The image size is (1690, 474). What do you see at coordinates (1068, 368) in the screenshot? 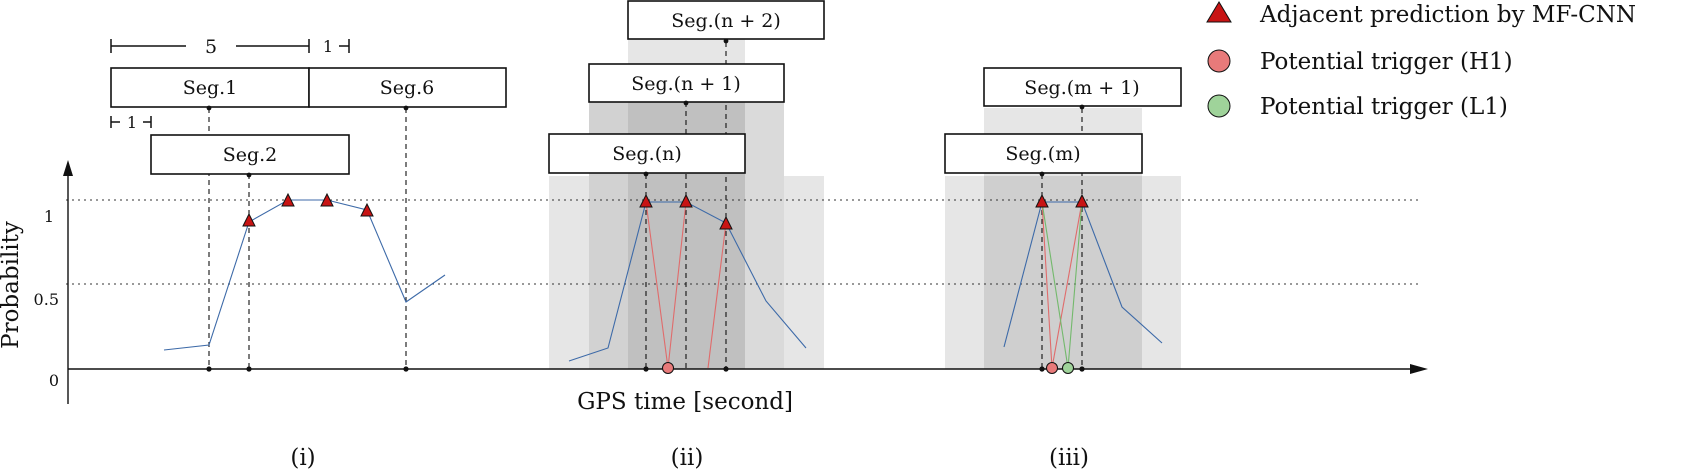
I see `trigger-l1-marker` at bounding box center [1068, 368].